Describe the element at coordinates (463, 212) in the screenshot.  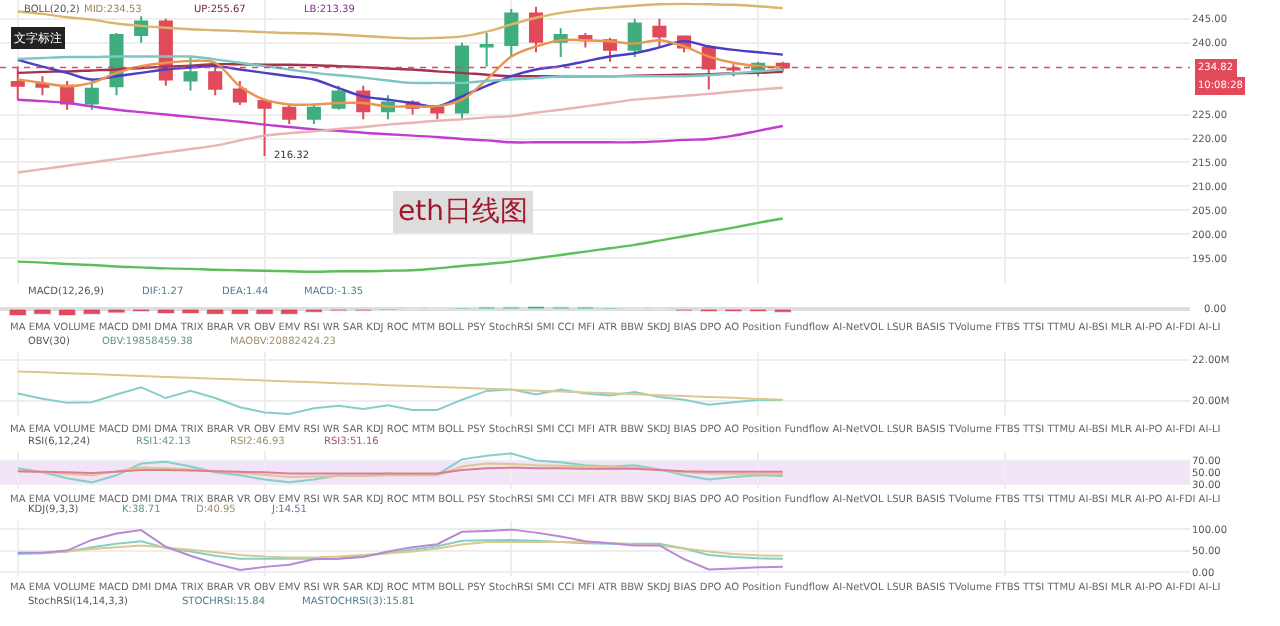
I see `annotation: eth日线图` at that location.